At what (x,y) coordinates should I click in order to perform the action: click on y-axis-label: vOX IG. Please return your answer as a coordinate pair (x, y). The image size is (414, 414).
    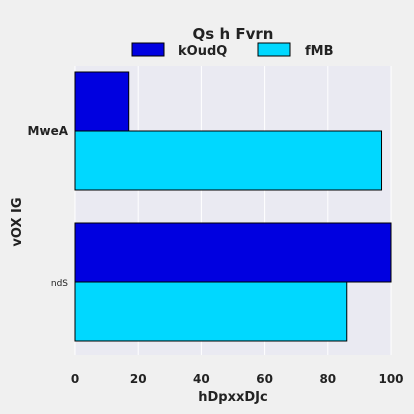
    Looking at the image, I should click on (17, 221).